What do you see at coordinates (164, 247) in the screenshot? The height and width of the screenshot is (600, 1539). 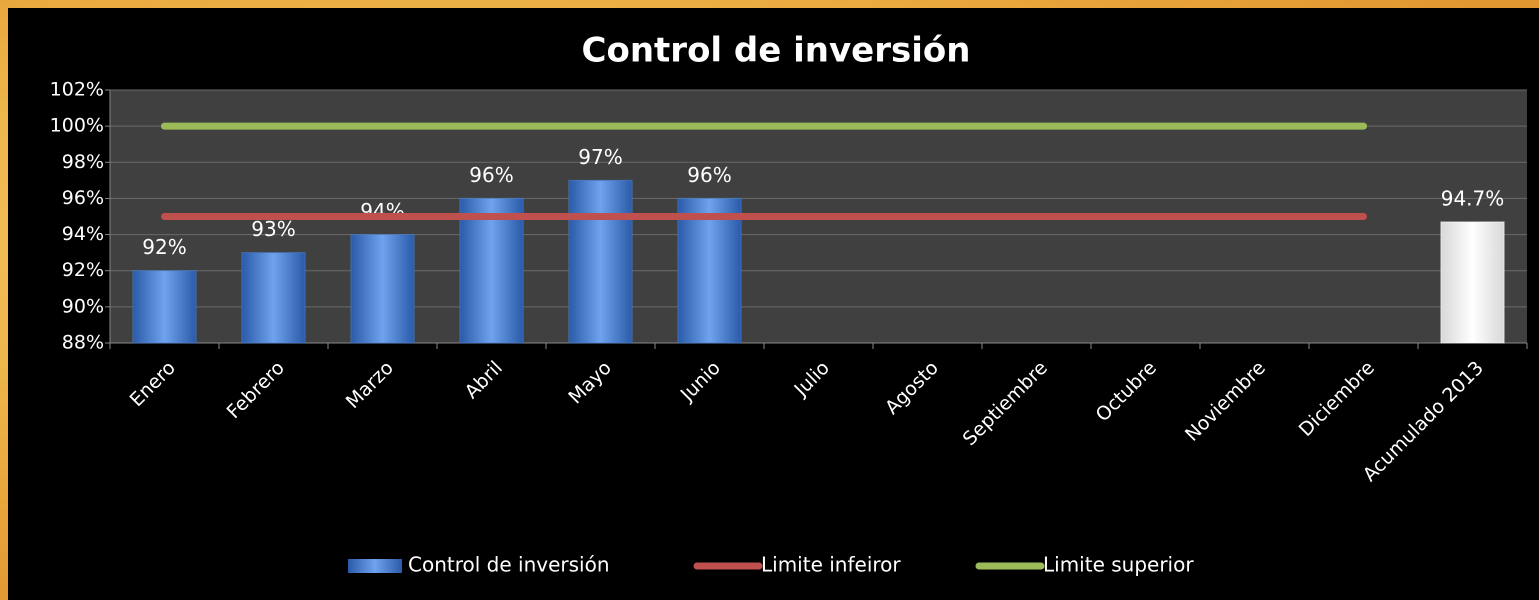 I see `data-label: 92%` at bounding box center [164, 247].